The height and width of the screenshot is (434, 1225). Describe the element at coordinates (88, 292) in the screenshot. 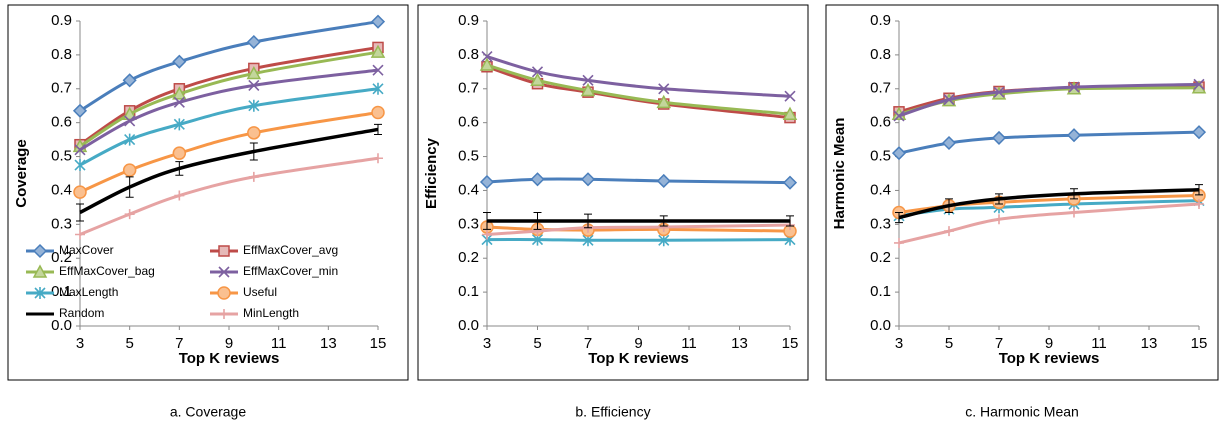

I see `legend-label: MaxLength` at that location.